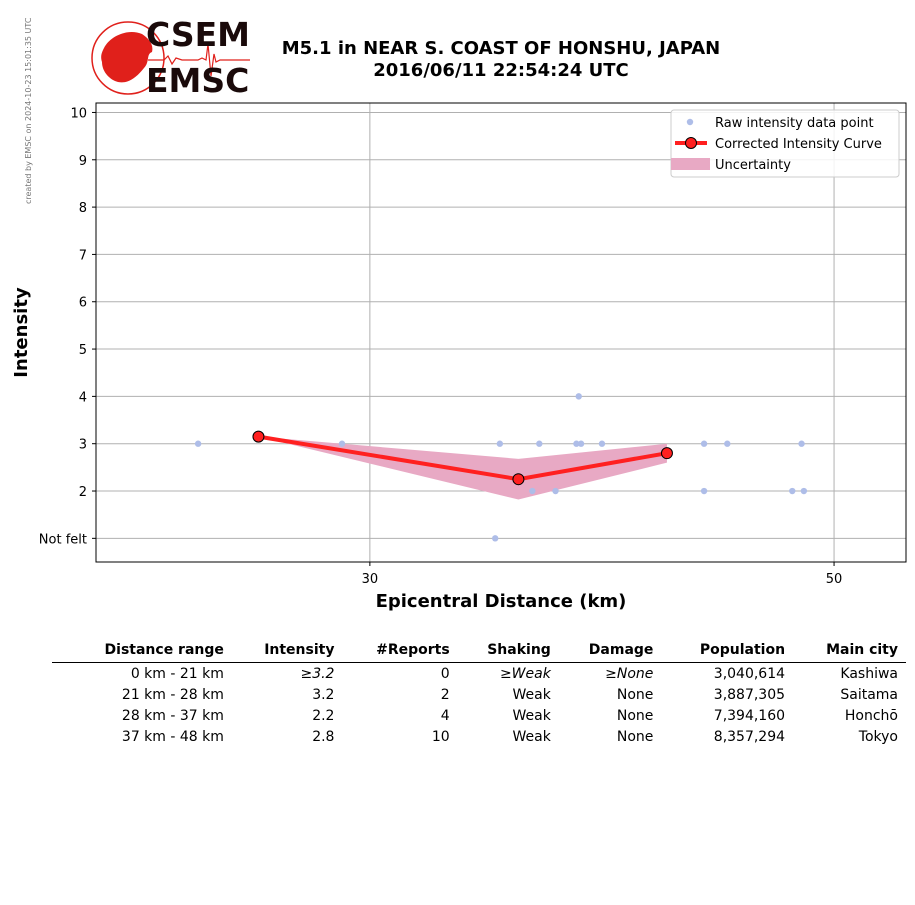  What do you see at coordinates (749, 716) in the screenshot?
I see `table-cell: 7,394,160` at bounding box center [749, 716].